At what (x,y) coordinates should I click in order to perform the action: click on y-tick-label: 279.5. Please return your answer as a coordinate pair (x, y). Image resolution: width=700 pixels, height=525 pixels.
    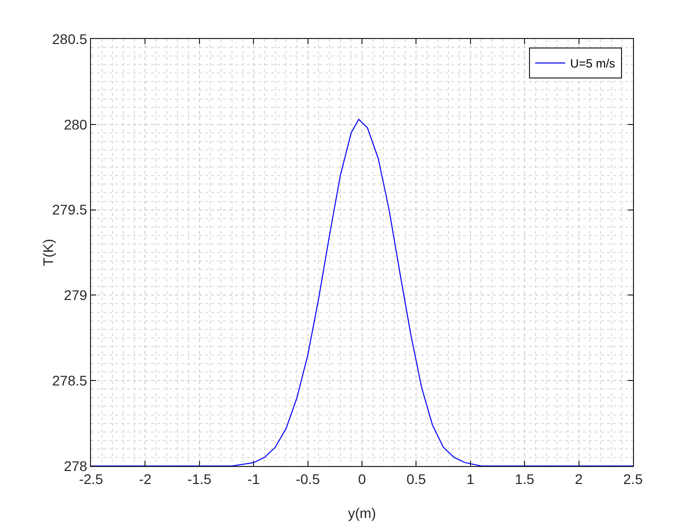
    Looking at the image, I should click on (70, 210).